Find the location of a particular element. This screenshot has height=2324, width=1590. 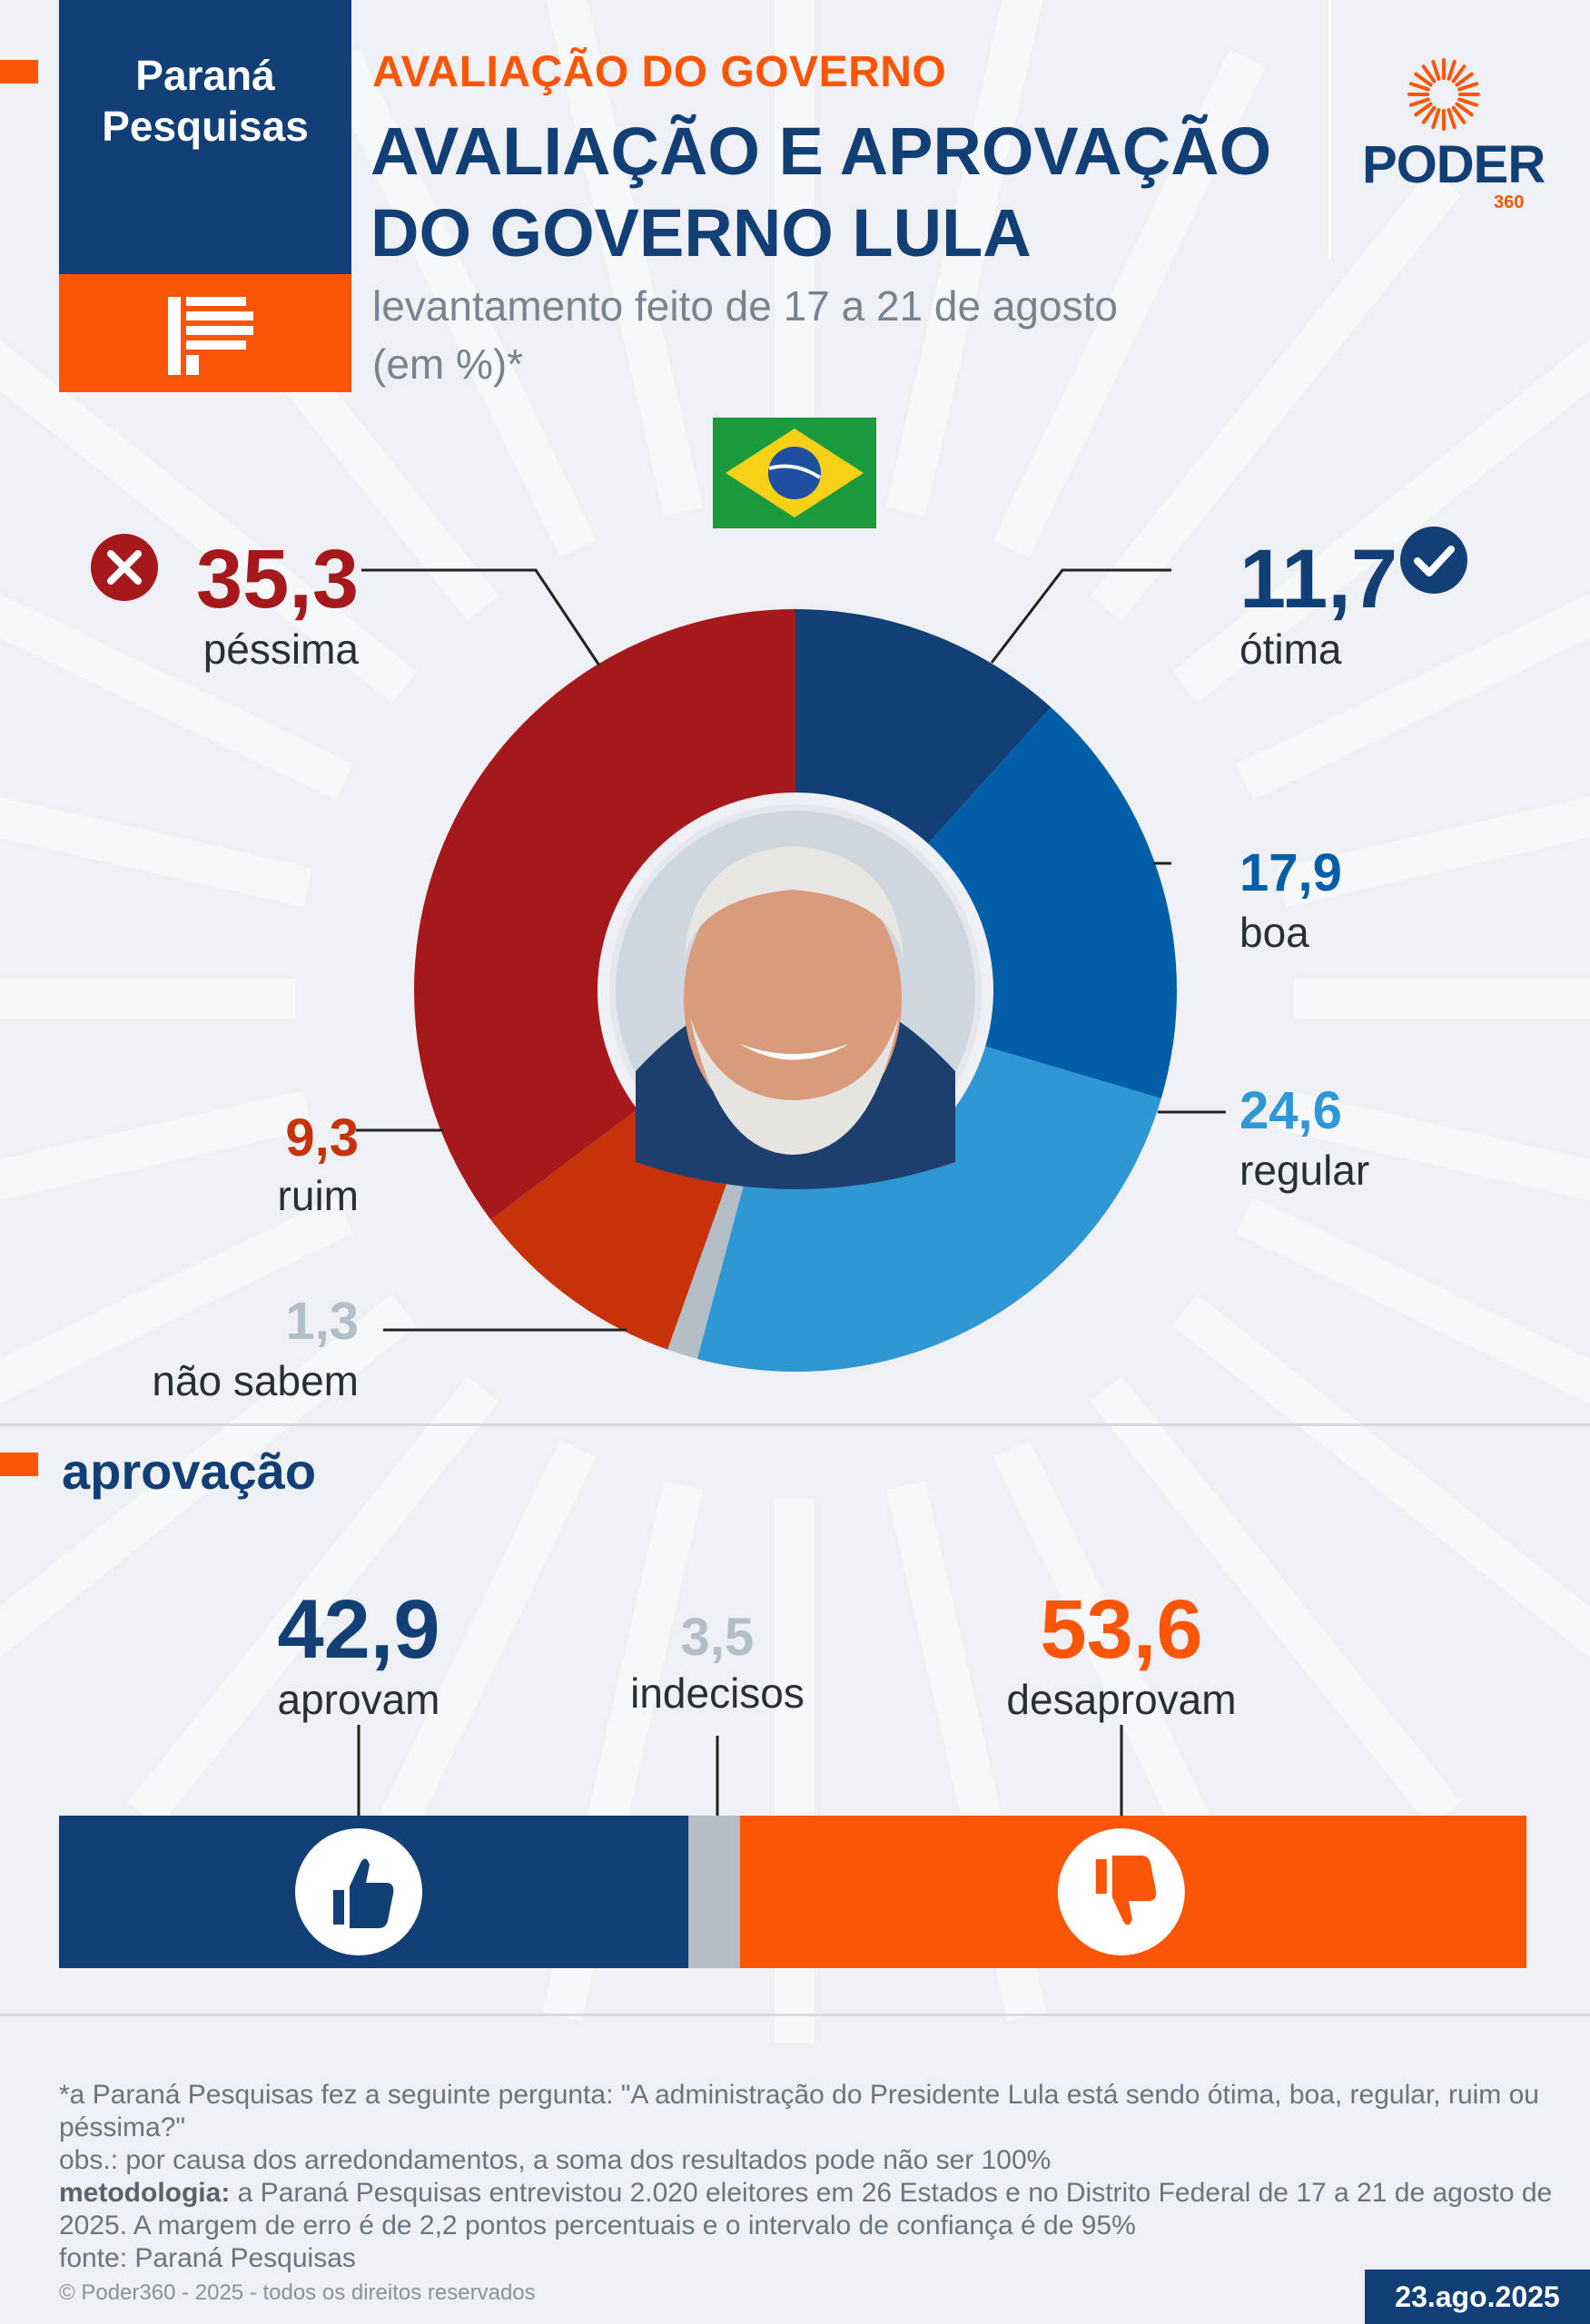

parana-pesquisas-logo: Paraná Pesquisas is located at coordinates (205, 137).